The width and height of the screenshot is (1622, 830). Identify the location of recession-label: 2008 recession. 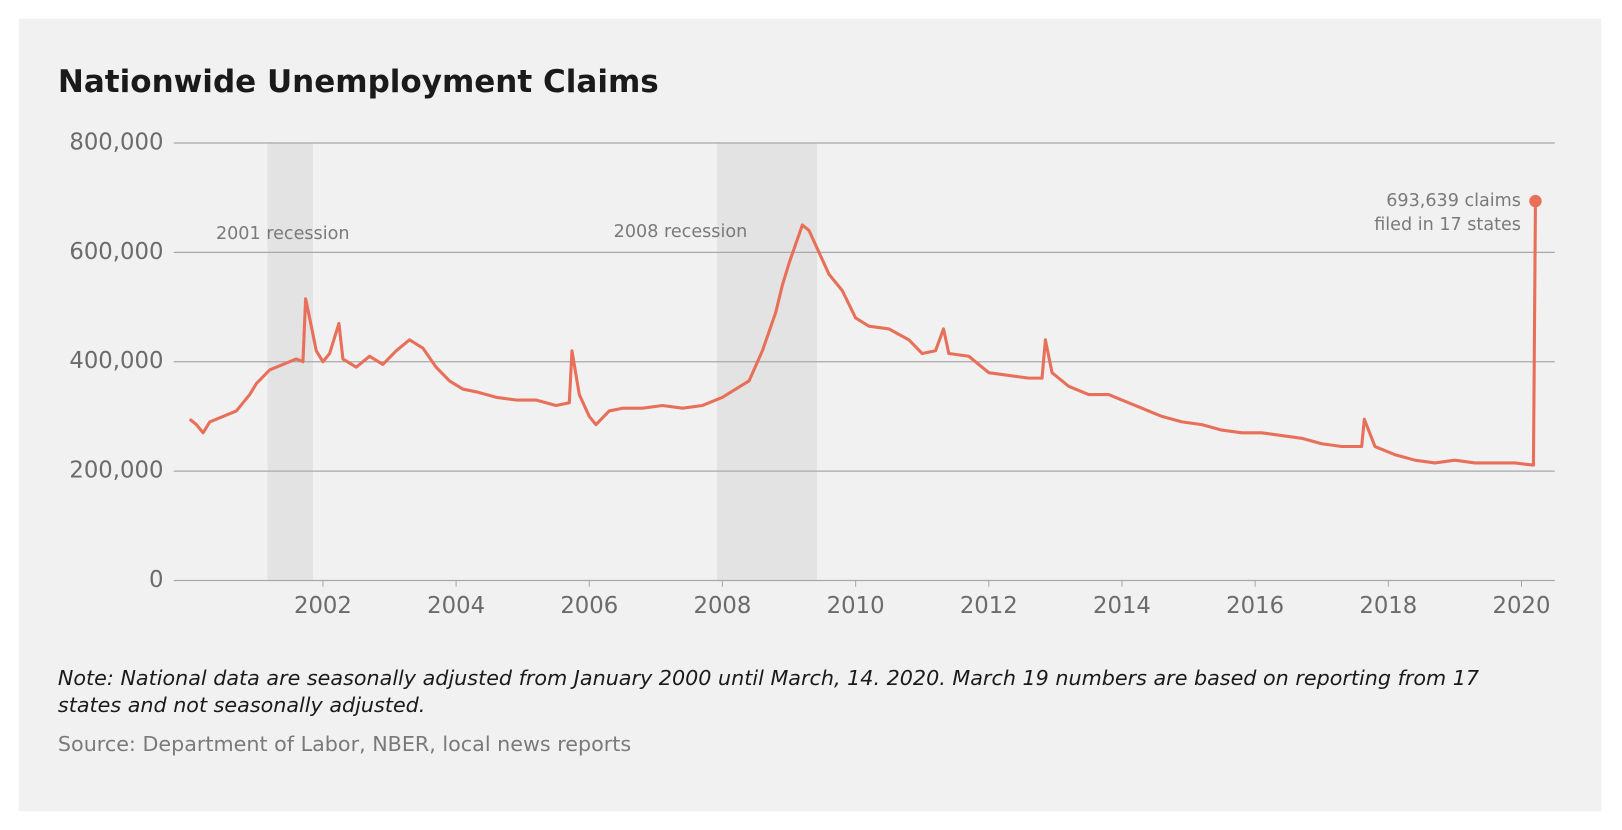
(681, 232).